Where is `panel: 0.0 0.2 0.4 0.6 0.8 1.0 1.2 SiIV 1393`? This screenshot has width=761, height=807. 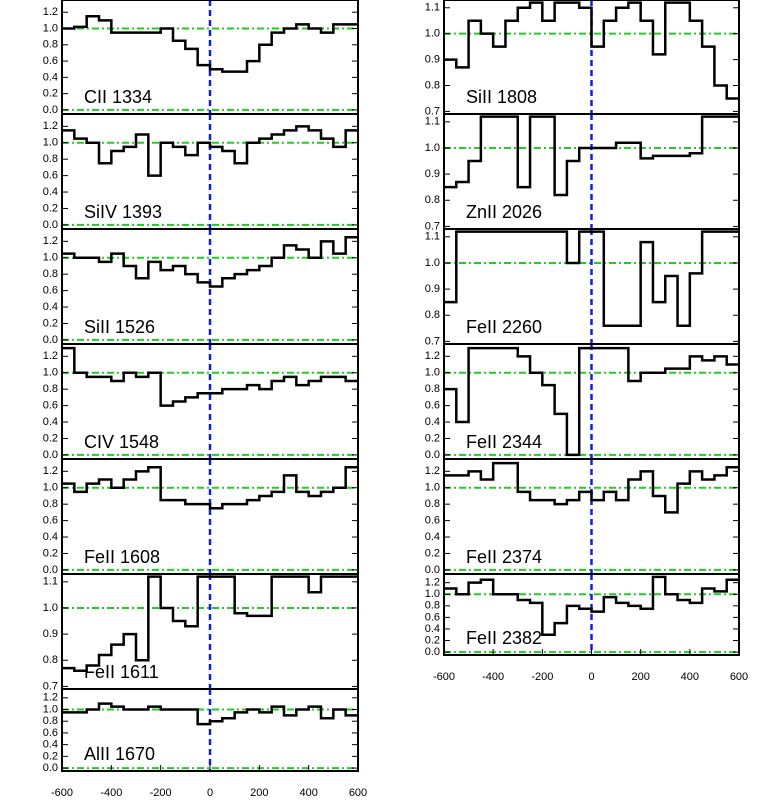 panel: 0.0 0.2 0.4 0.6 0.8 1.0 1.2 SiIV 1393 is located at coordinates (201, 172).